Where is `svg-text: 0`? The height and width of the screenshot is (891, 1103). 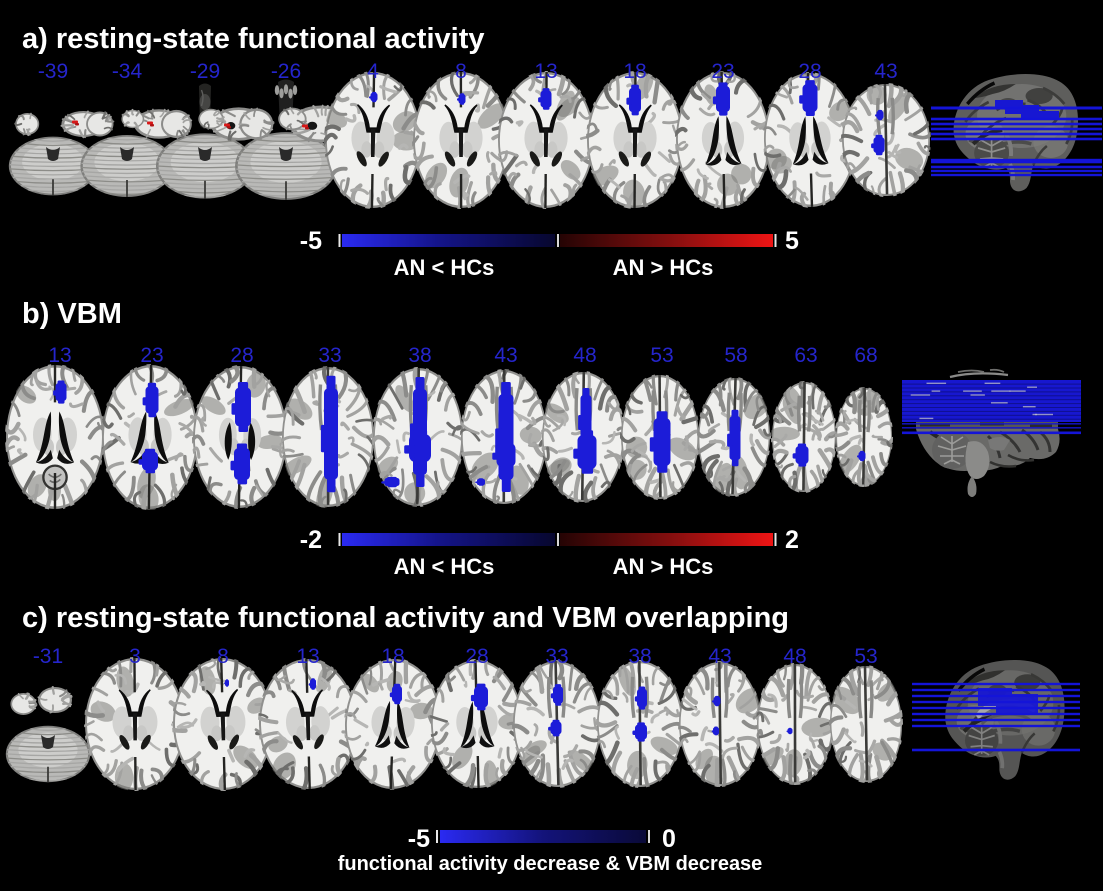
svg-text: 0 is located at coordinates (669, 839).